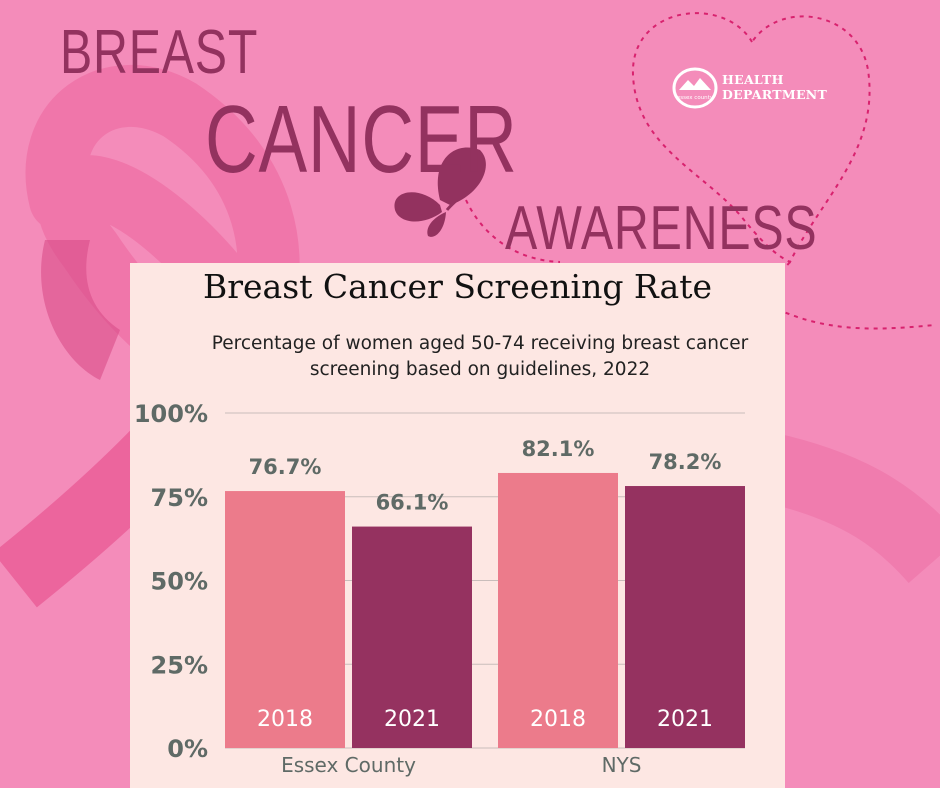 This screenshot has height=788, width=940. Describe the element at coordinates (440, 192) in the screenshot. I see `butterfly-icon` at that location.